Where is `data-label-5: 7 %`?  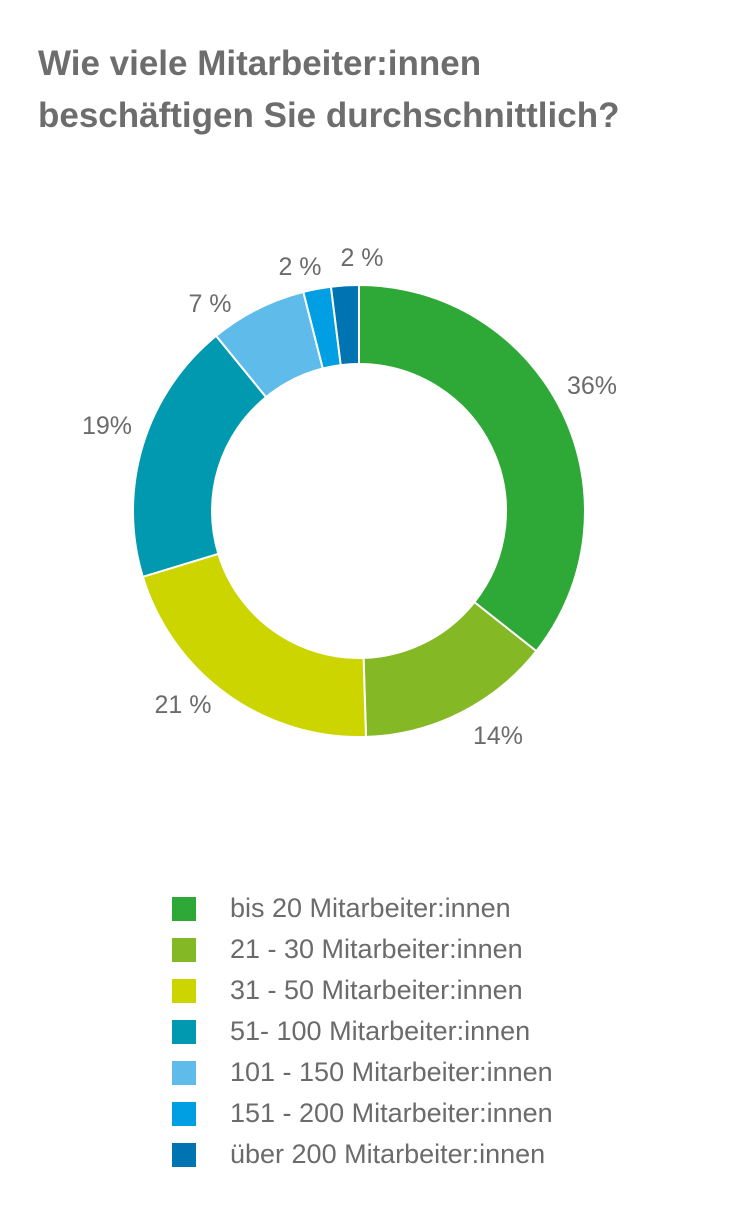
data-label-5: 7 % is located at coordinates (209, 304).